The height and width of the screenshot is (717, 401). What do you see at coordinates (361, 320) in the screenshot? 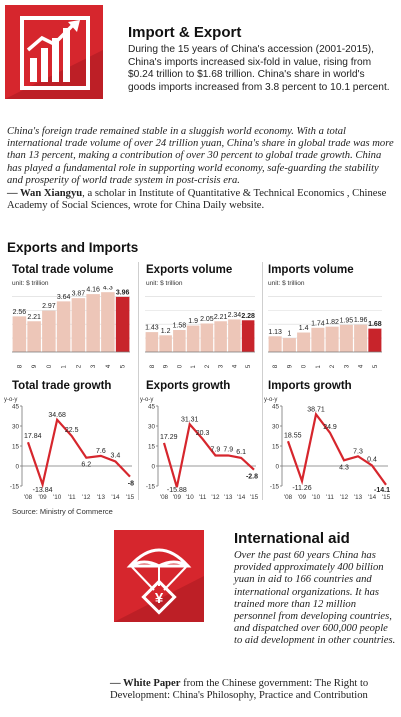
I see `data-label: 1.96` at bounding box center [361, 320].